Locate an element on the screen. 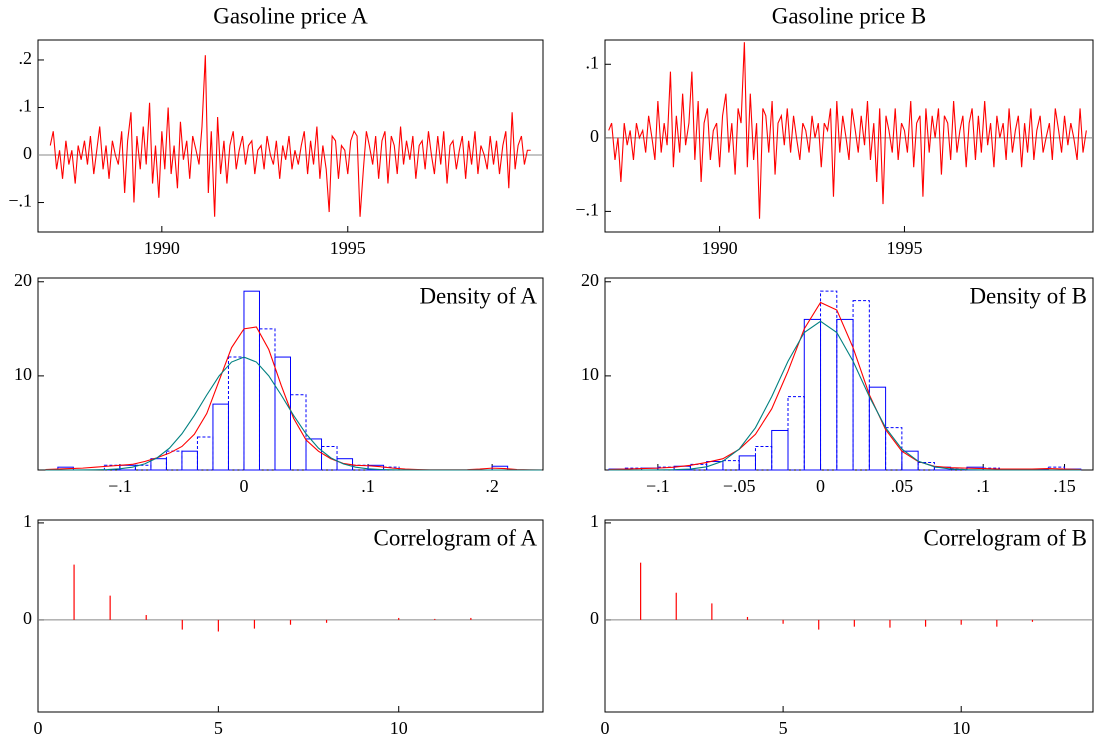 This screenshot has height=749, width=1094. x-tick-label: −.05 is located at coordinates (739, 486).